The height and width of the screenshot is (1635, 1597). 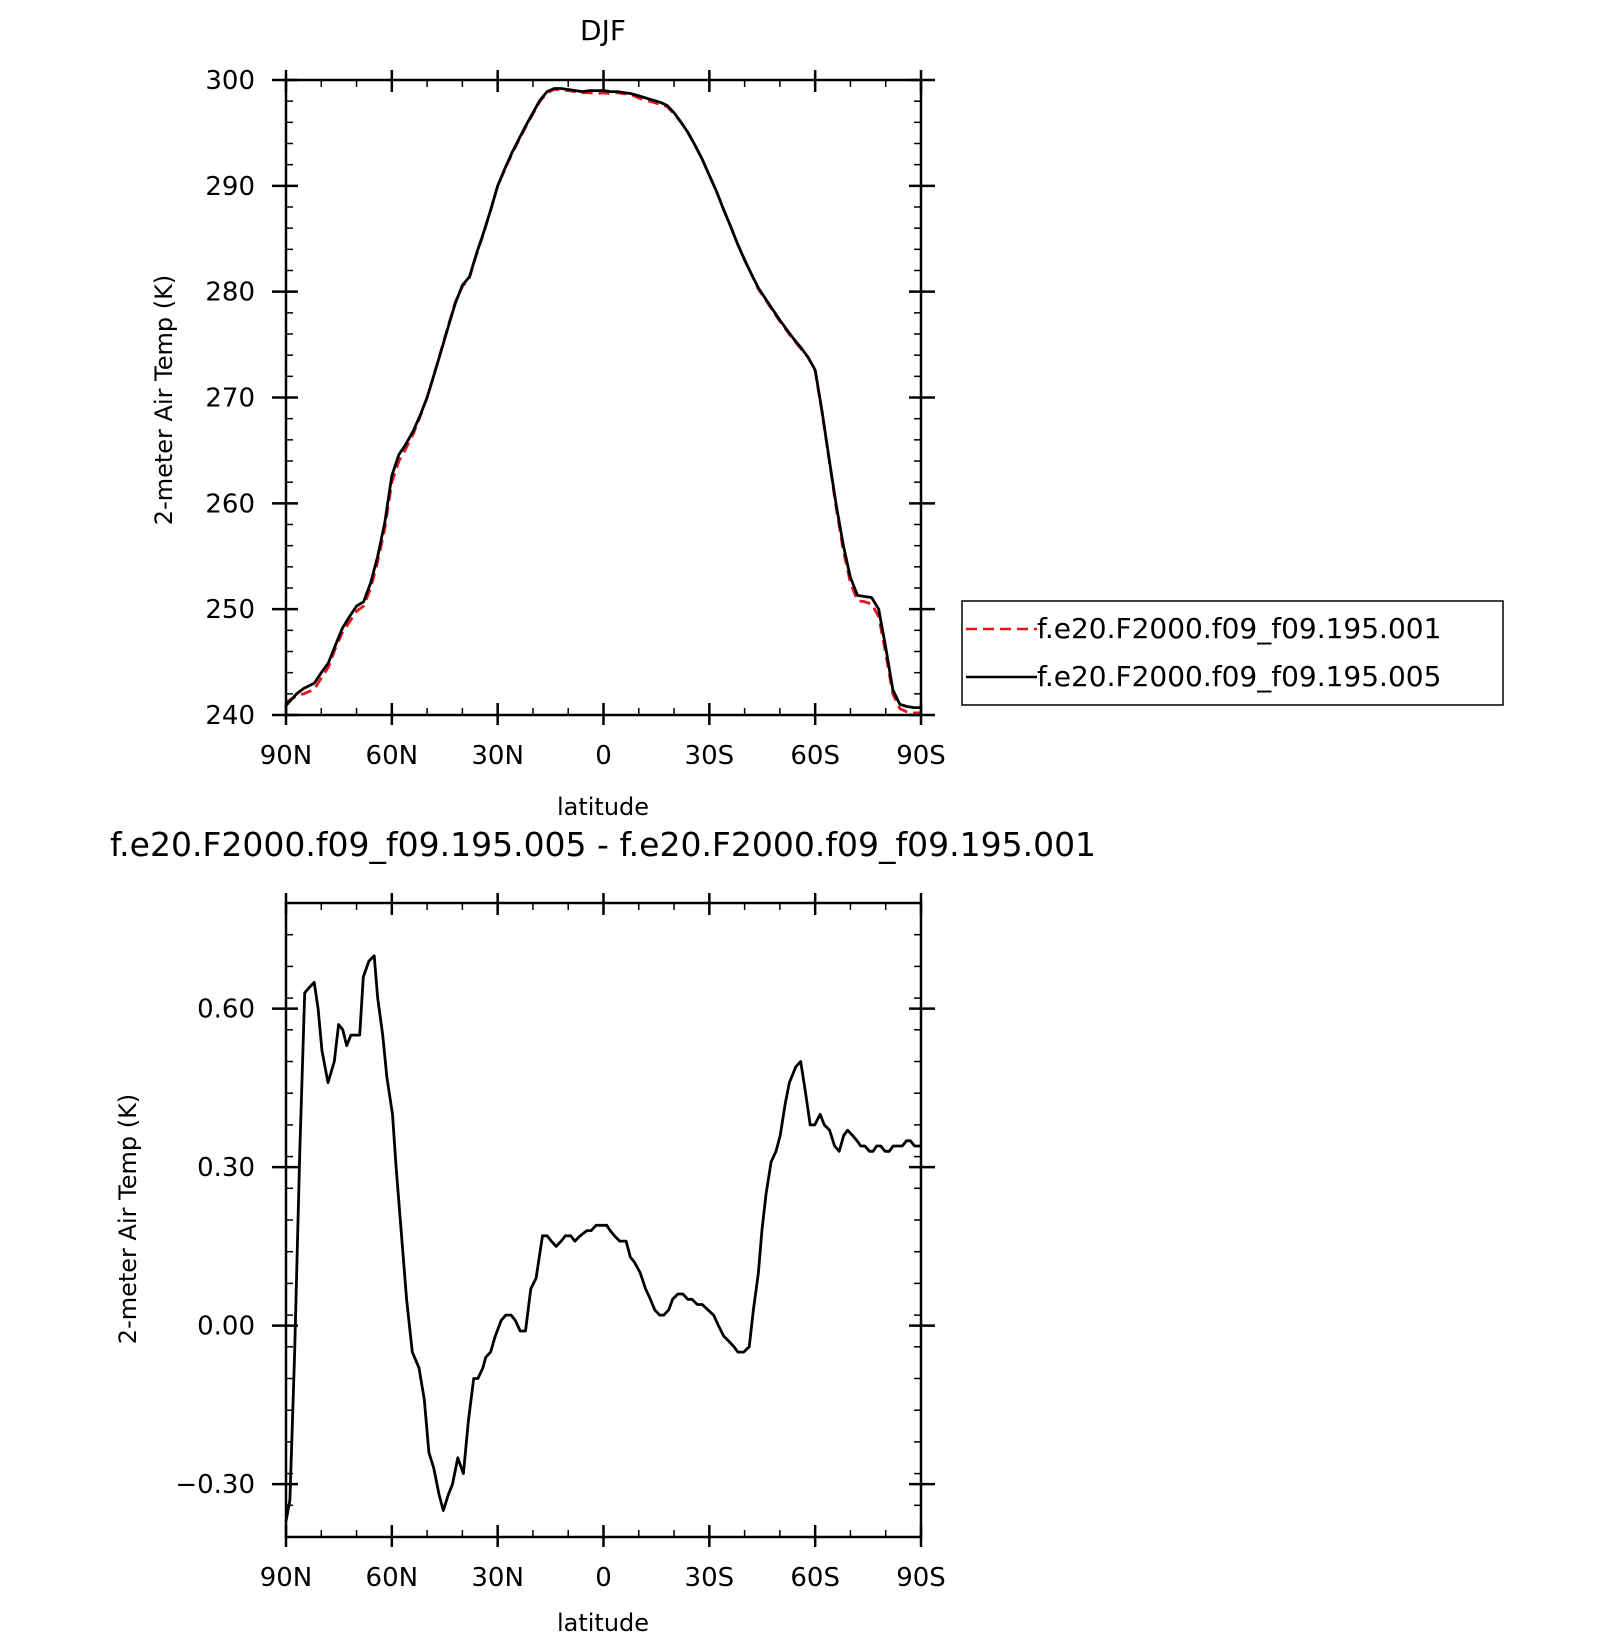 I want to click on top-y-axis-label: 2-meter Air Temp (K), so click(x=164, y=400).